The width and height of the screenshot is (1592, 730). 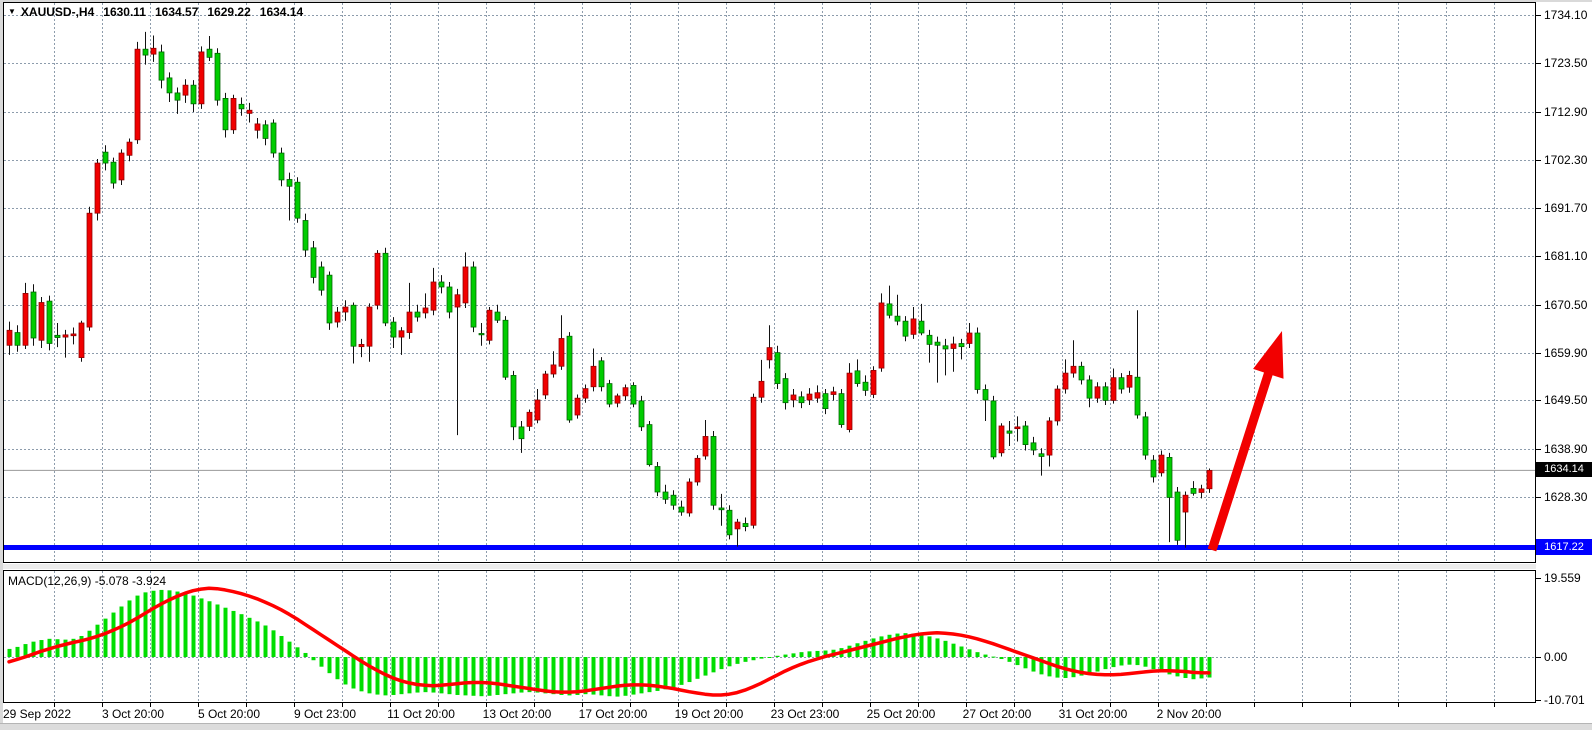 I want to click on up-arrow-annotation, so click(x=1245, y=441).